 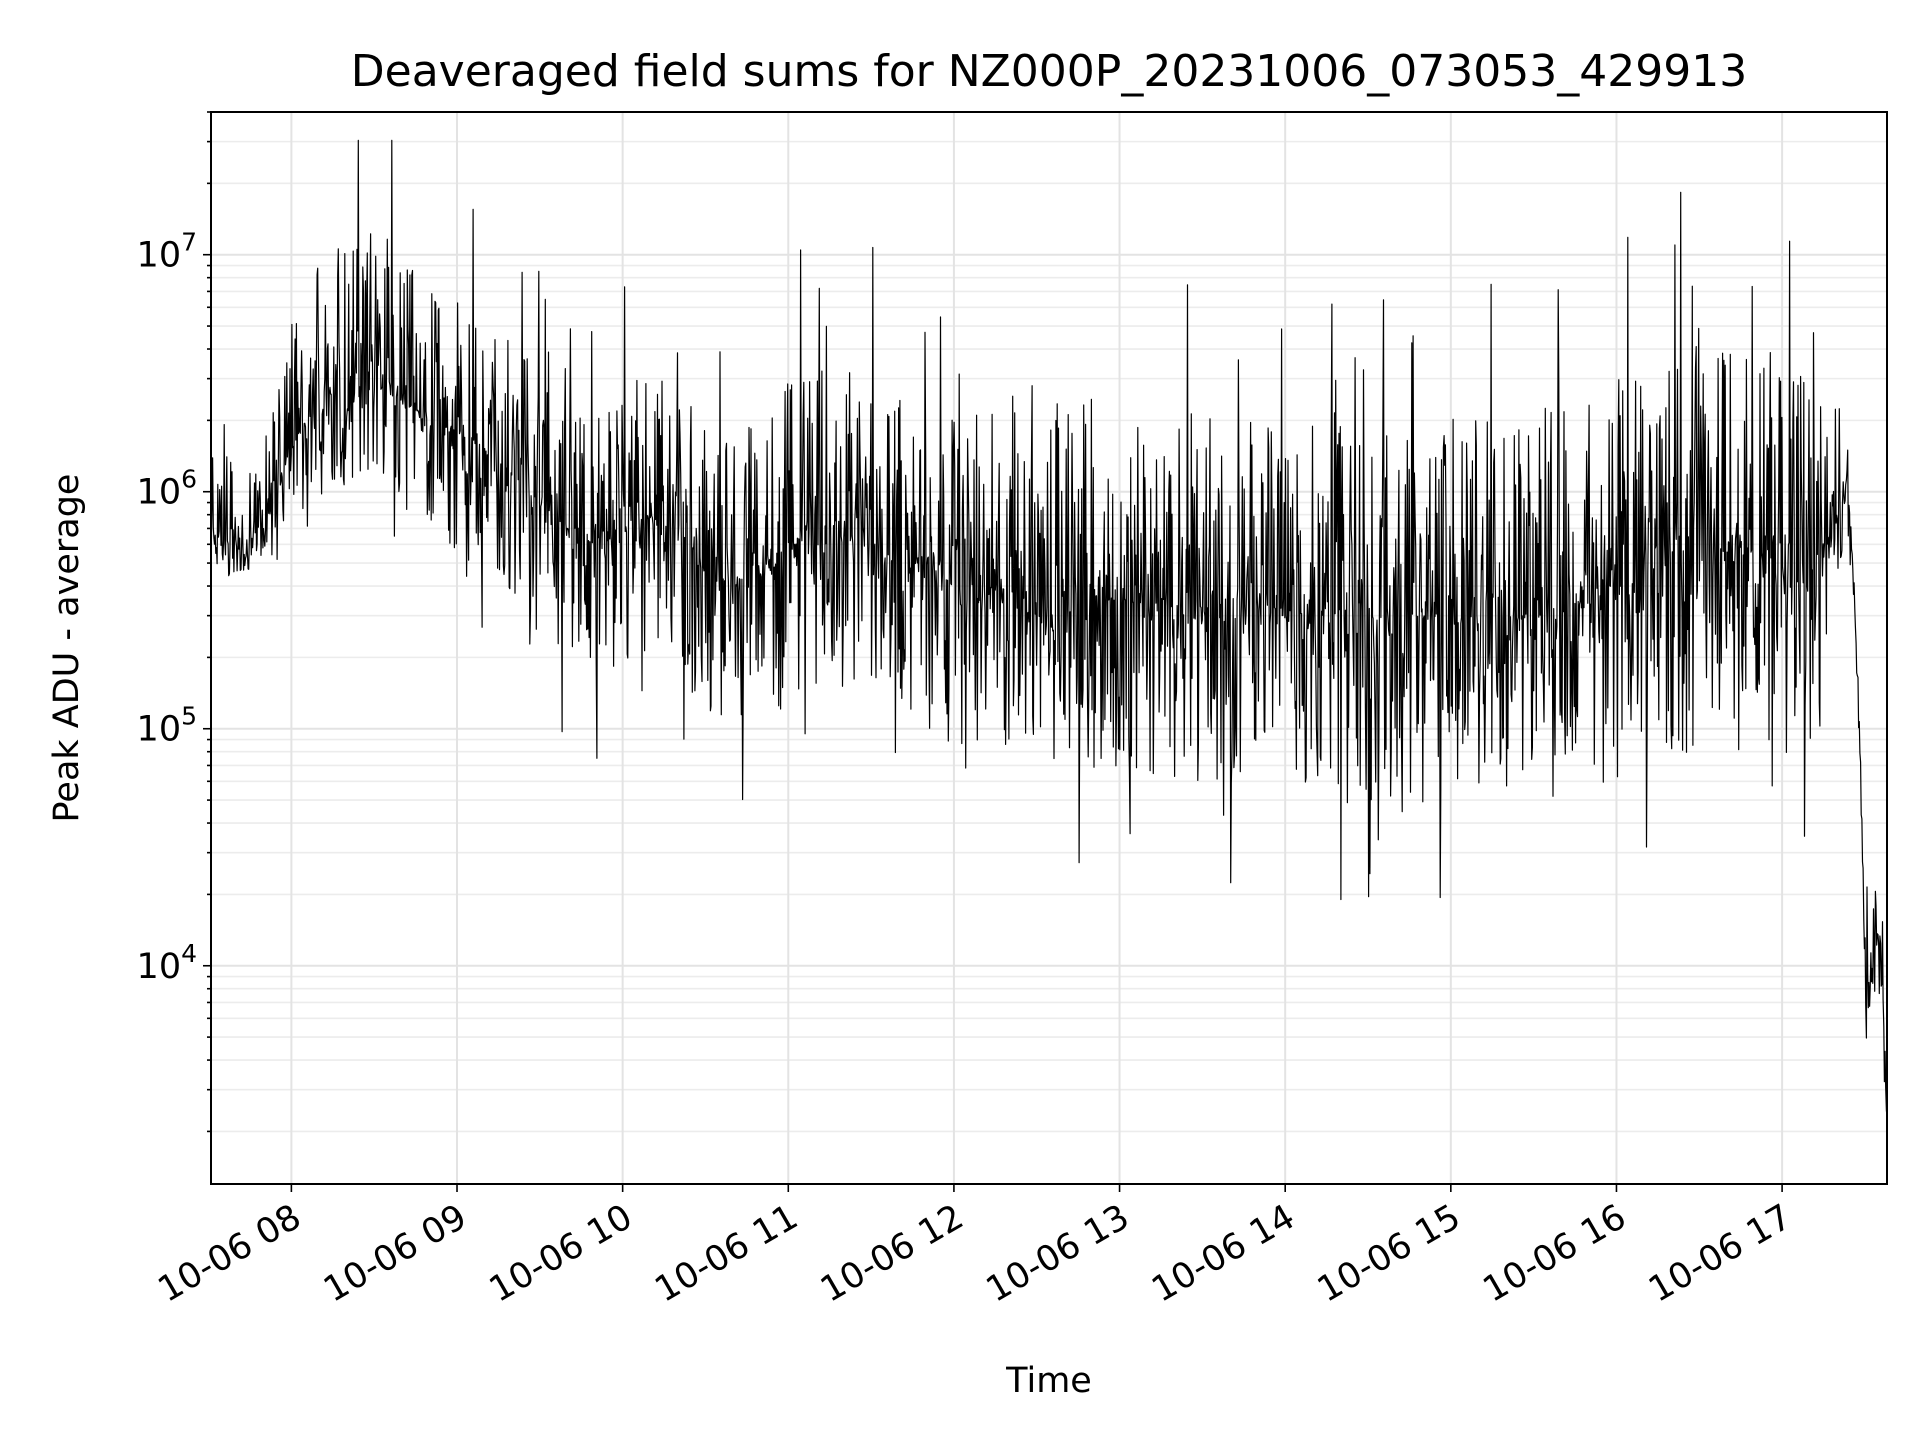 What do you see at coordinates (67, 648) in the screenshot?
I see `y-axis-label: Peak ADU - average` at bounding box center [67, 648].